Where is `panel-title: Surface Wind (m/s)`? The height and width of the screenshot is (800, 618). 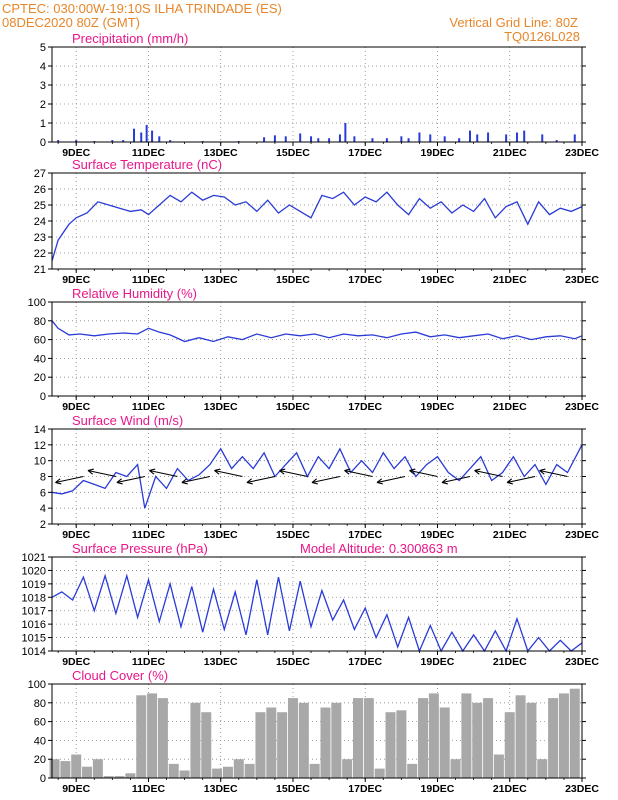 panel-title: Surface Wind (m/s) is located at coordinates (127, 420).